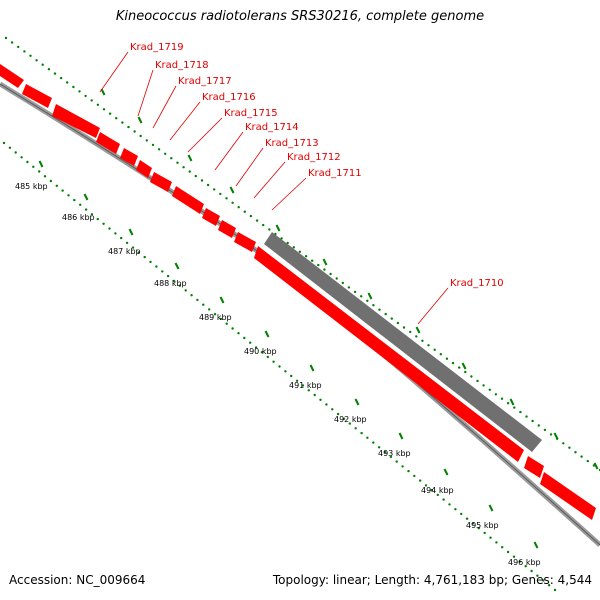 The image size is (600, 600). What do you see at coordinates (31, 186) in the screenshot?
I see `kbp-tick-label: 485 kbp` at bounding box center [31, 186].